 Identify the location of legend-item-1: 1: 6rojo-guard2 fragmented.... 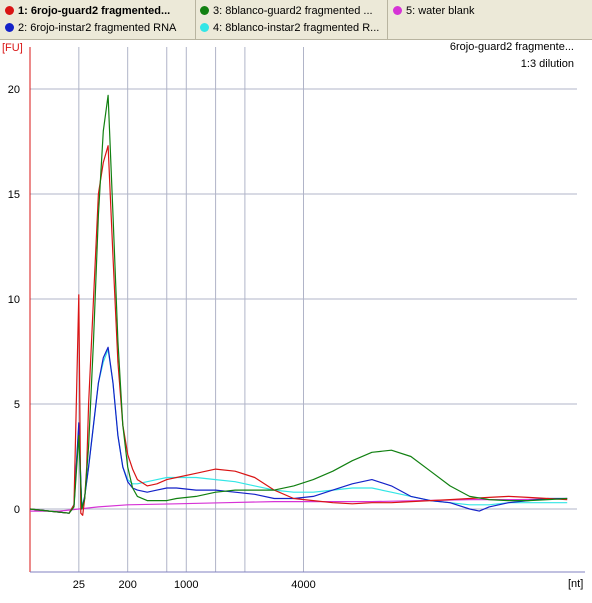
(100, 11).